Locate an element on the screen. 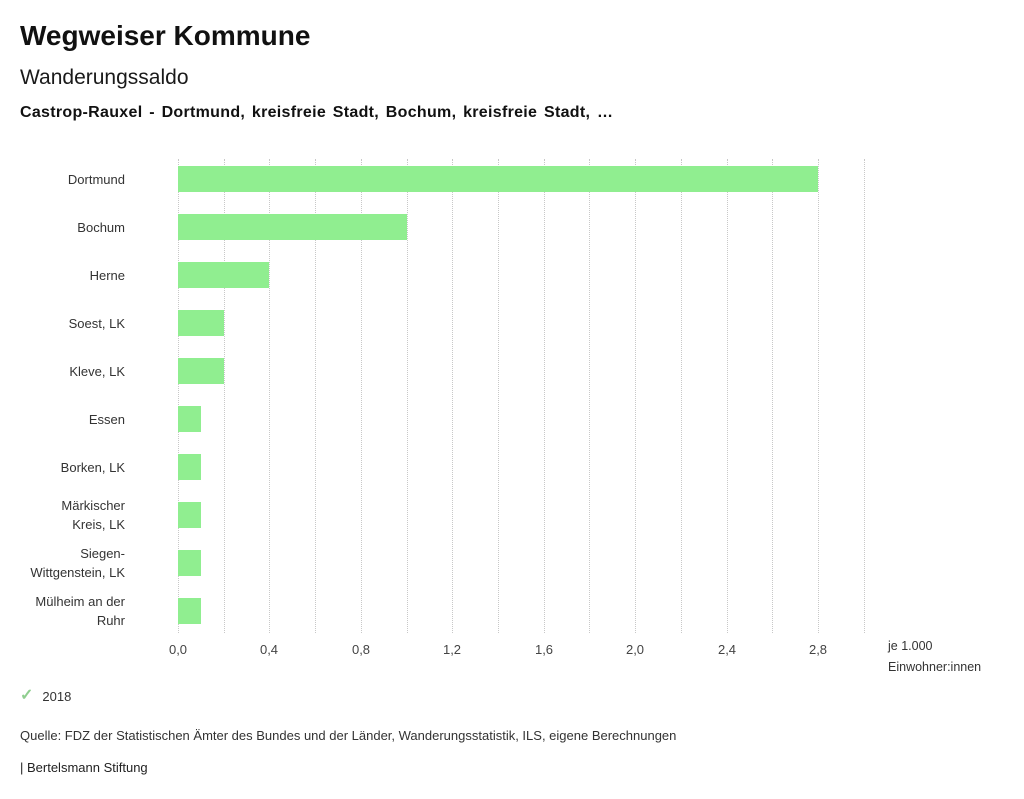  x-tick-label: 2,0 is located at coordinates (635, 649).